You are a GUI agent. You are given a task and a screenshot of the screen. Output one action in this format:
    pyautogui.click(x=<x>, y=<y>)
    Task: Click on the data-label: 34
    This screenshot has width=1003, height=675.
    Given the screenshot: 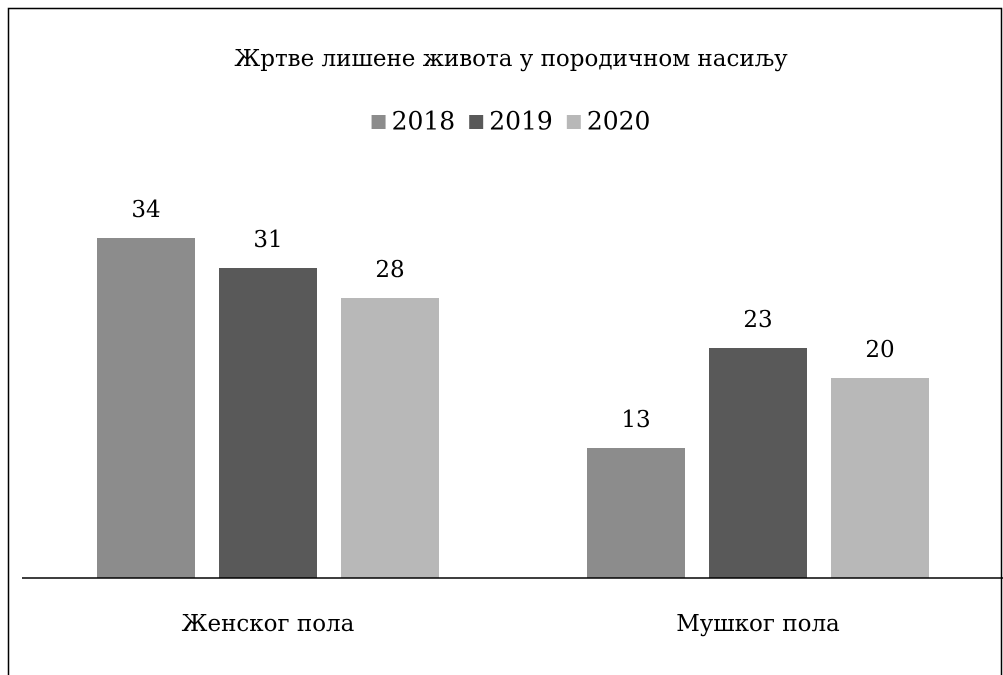 What is the action you would take?
    pyautogui.click(x=145, y=210)
    